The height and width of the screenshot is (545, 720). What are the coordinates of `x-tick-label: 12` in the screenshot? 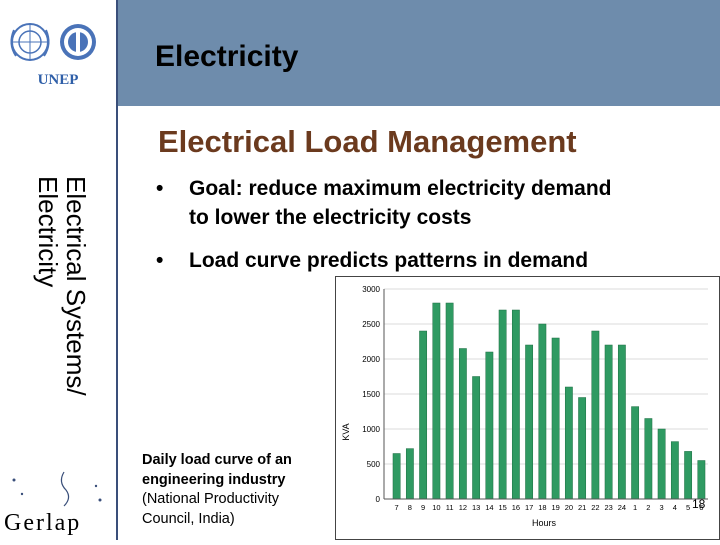 It's located at (463, 507).